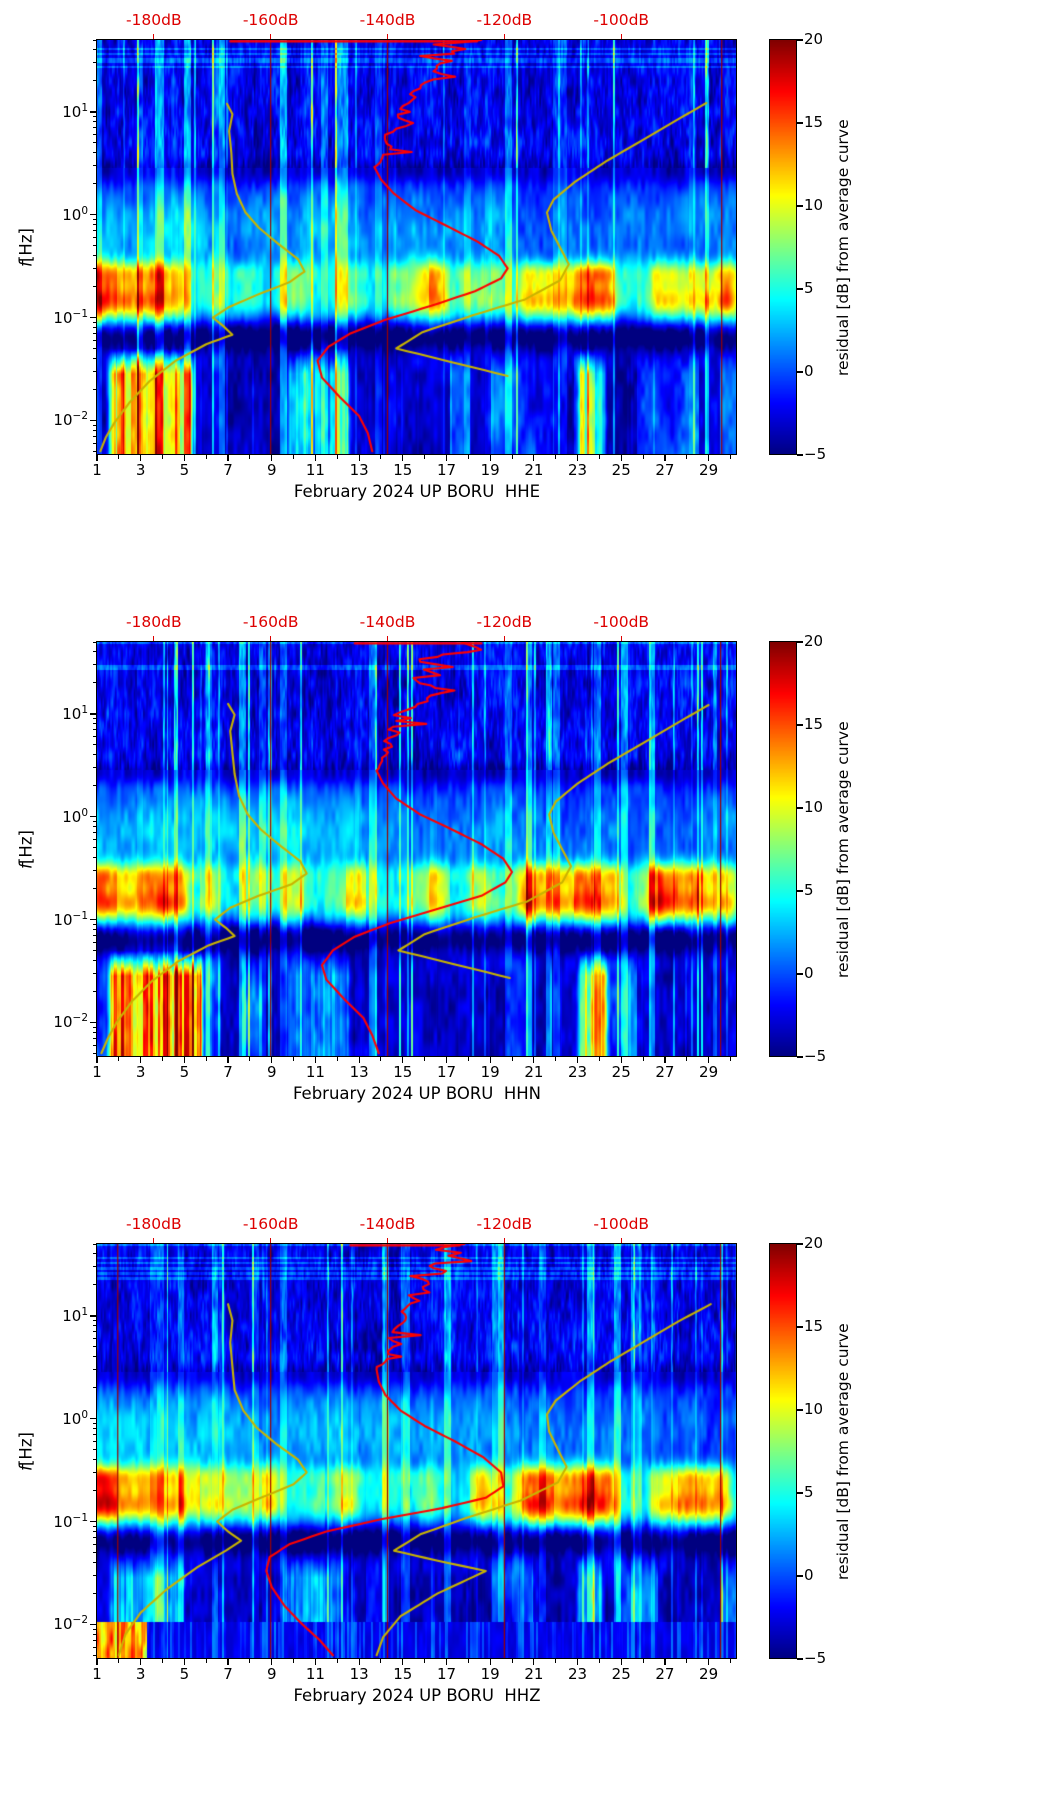 This screenshot has width=1052, height=1806. What do you see at coordinates (504, 20) in the screenshot?
I see `top-db-label: -120dB` at bounding box center [504, 20].